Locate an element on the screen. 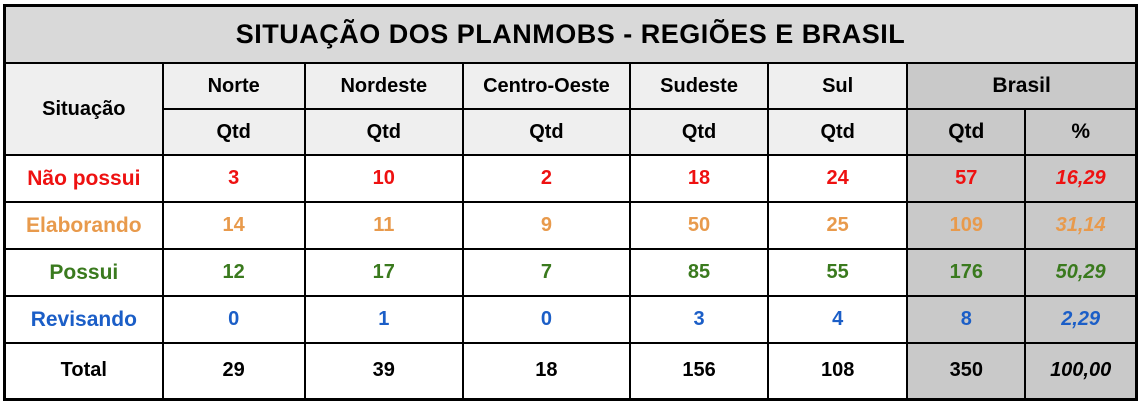 Image resolution: width=1141 pixels, height=419 pixels. total-value-cell: 156 is located at coordinates (699, 371).